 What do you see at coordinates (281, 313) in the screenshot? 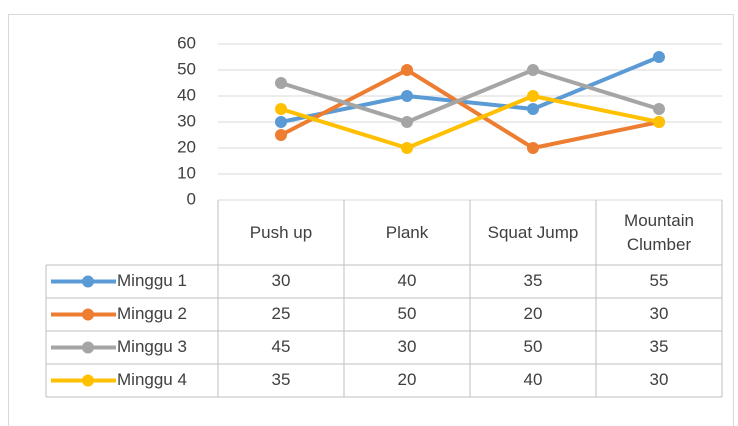
I see `table-value: 25` at bounding box center [281, 313].